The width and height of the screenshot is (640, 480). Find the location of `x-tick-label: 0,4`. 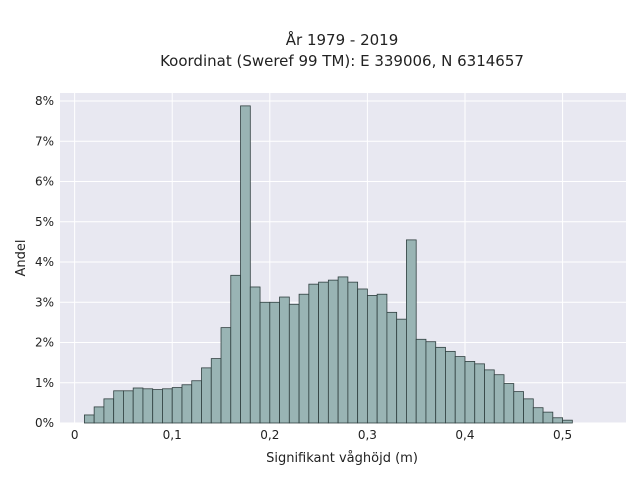

x-tick-label: 0,4 is located at coordinates (464, 435).